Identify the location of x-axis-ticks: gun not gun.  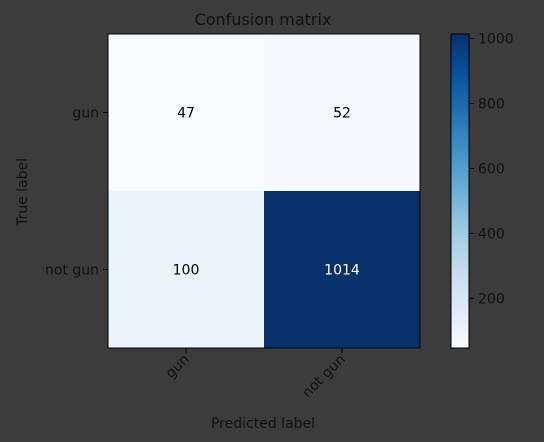
(256, 374).